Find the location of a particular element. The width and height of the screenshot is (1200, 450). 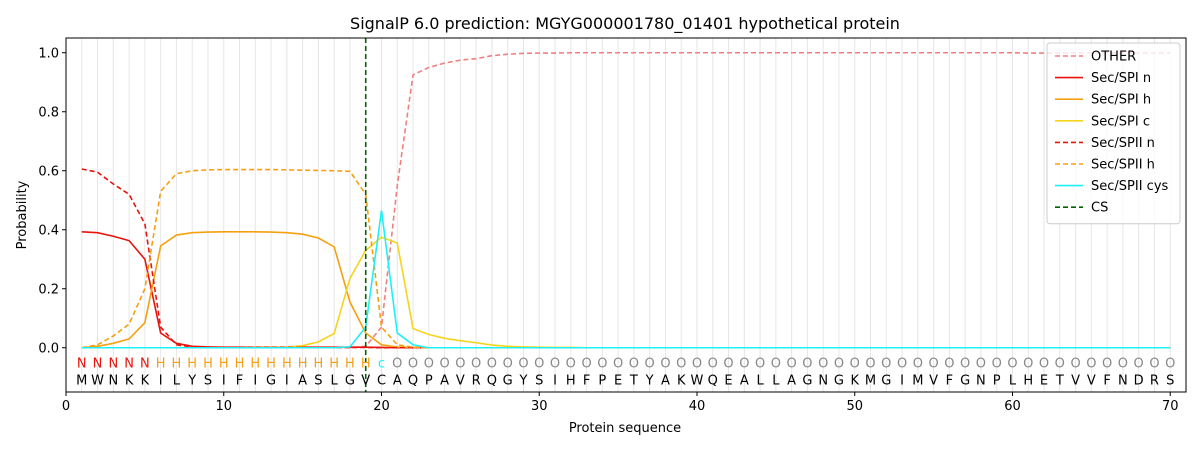

y-tick-label: 0.4 is located at coordinates (48, 230).